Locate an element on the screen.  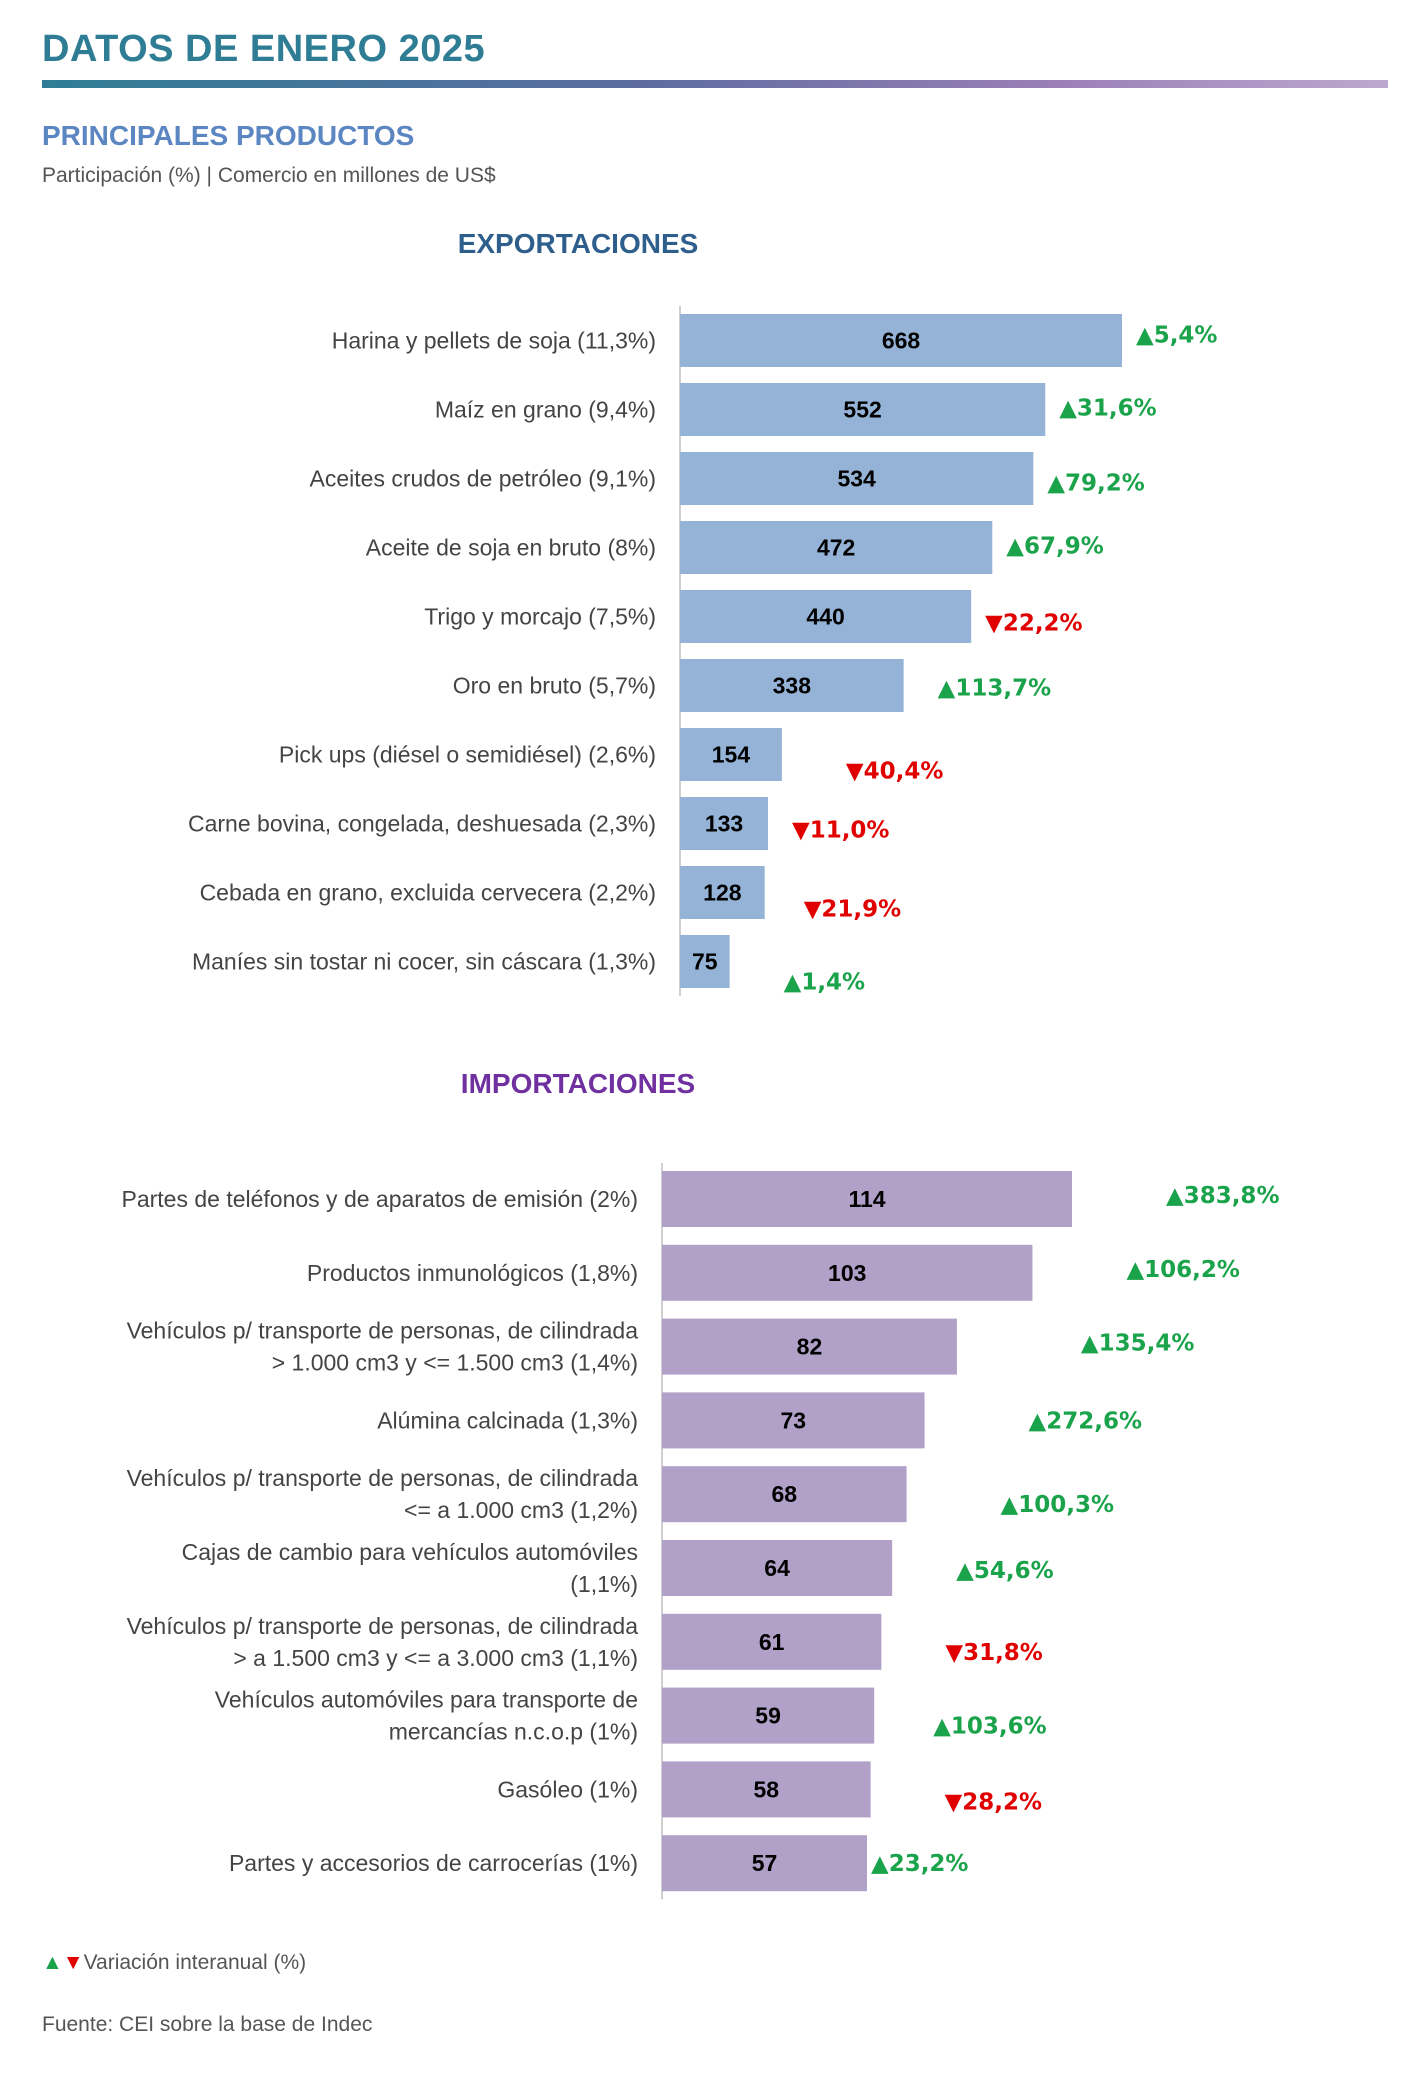
legend-label: Variación interanual (%) is located at coordinates (195, 1962).